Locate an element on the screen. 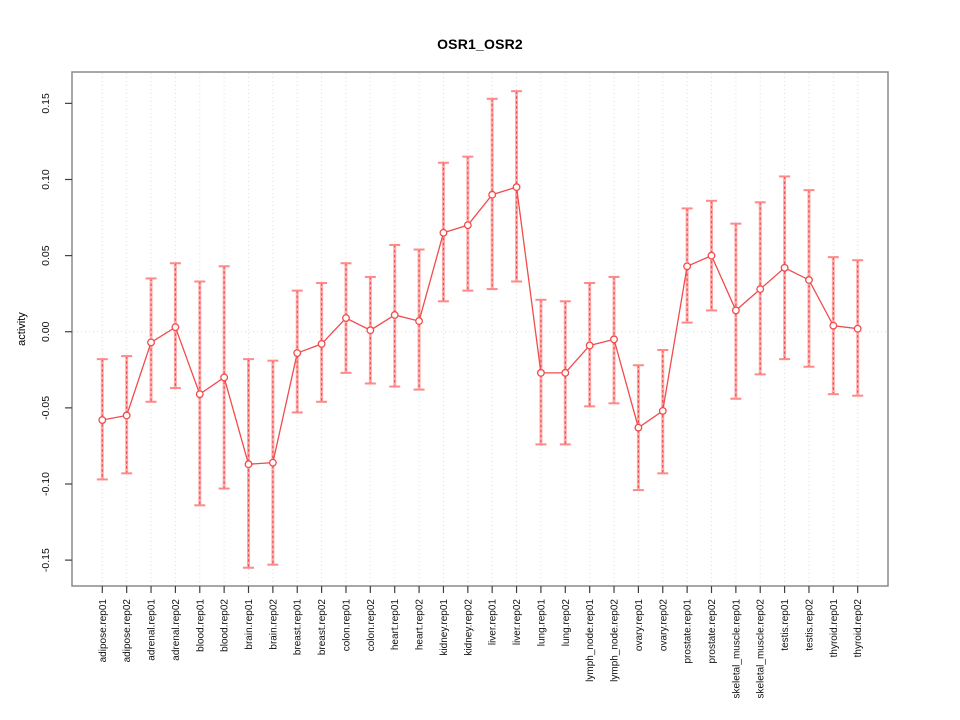  x-tick-label: adipose.rep01 is located at coordinates (103, 631).